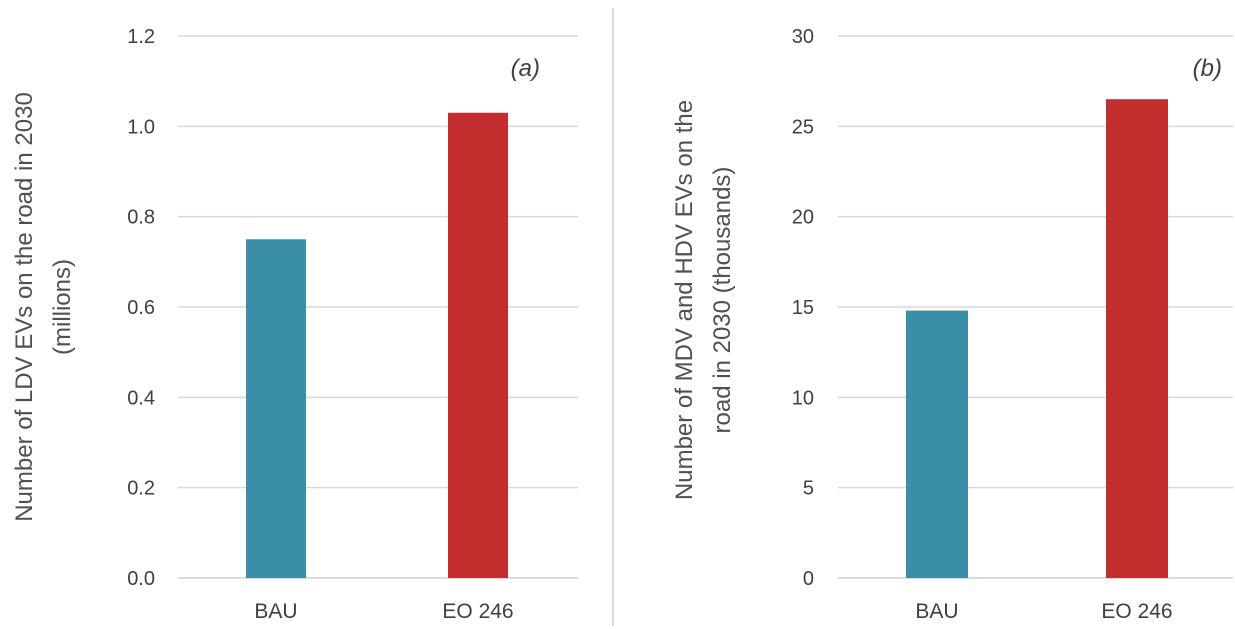 This screenshot has width=1235, height=629. I want to click on y-axis-title: (millions), so click(62, 307).